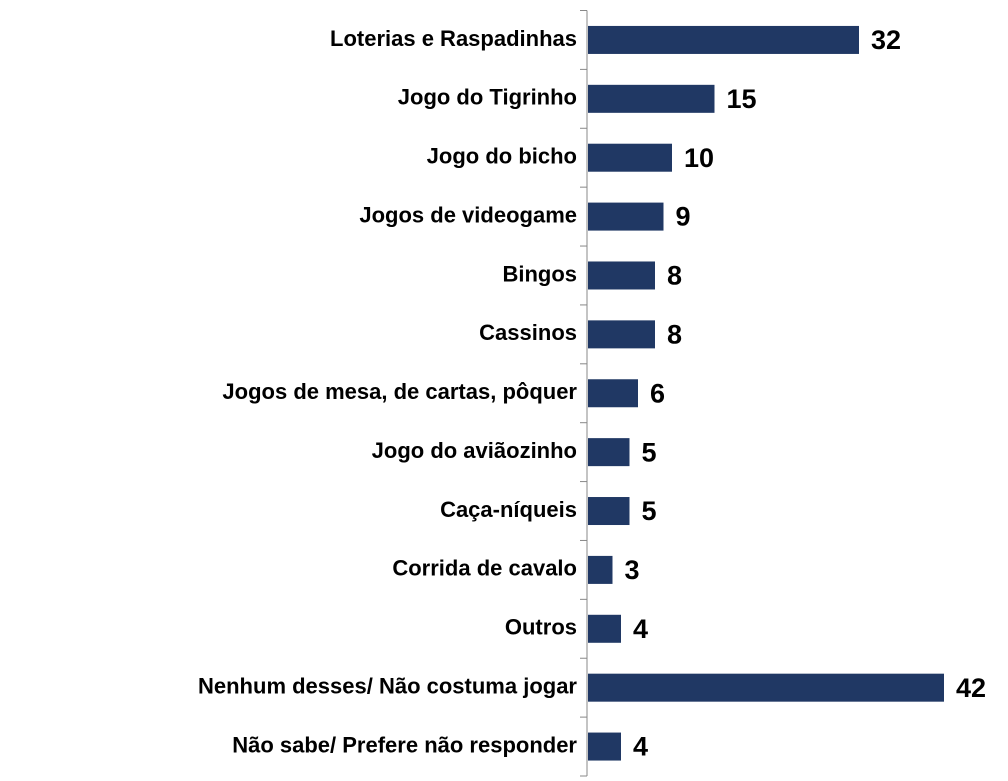  Describe the element at coordinates (528, 332) in the screenshot. I see `category-label: Cassinos` at that location.